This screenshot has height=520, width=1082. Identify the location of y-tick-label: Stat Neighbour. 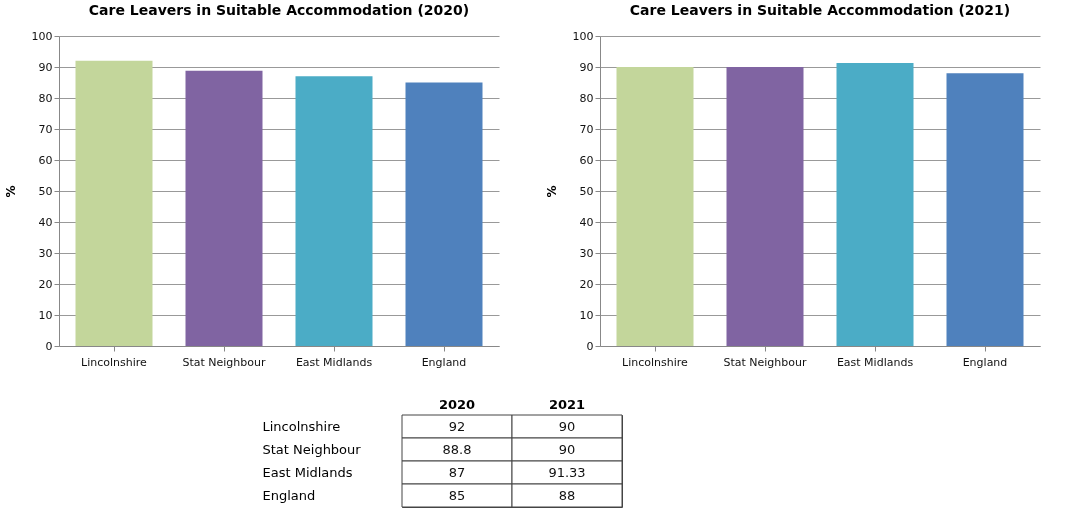
(312, 449).